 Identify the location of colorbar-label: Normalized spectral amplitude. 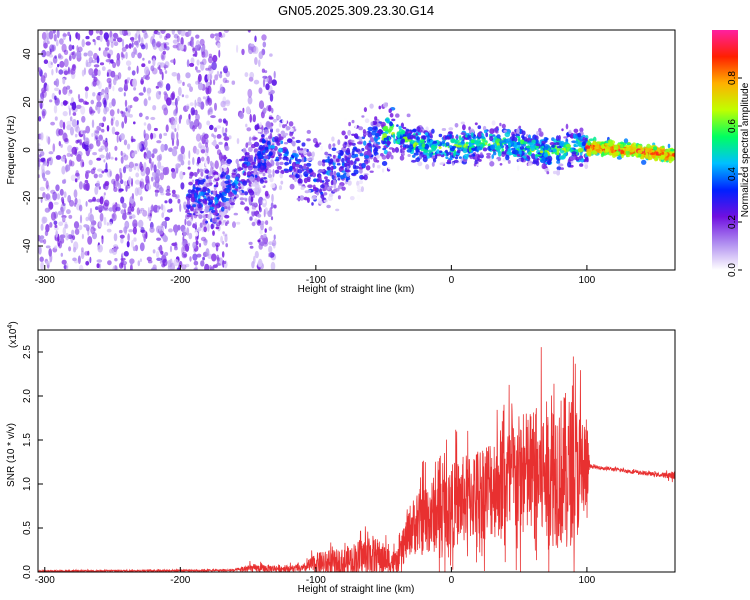
(745, 149).